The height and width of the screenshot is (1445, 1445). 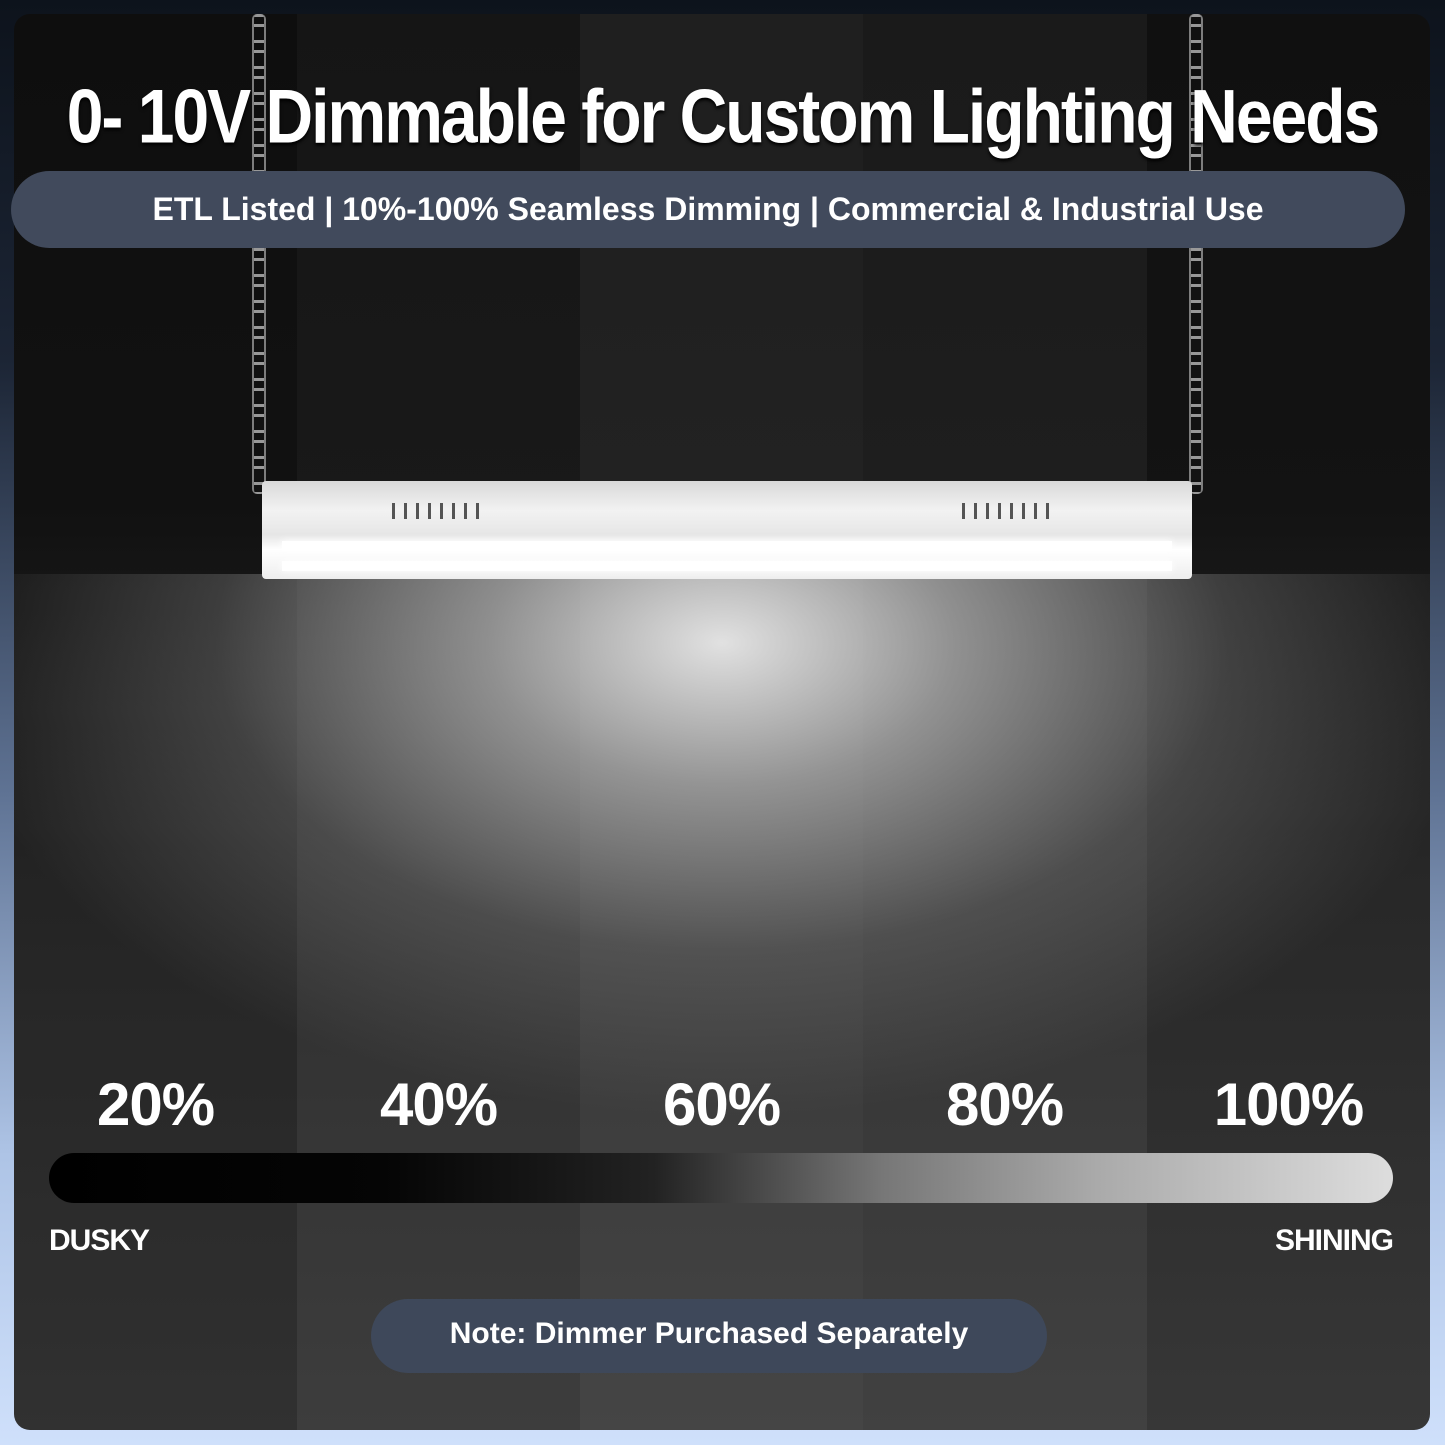 What do you see at coordinates (727, 530) in the screenshot?
I see `led-fixture-image` at bounding box center [727, 530].